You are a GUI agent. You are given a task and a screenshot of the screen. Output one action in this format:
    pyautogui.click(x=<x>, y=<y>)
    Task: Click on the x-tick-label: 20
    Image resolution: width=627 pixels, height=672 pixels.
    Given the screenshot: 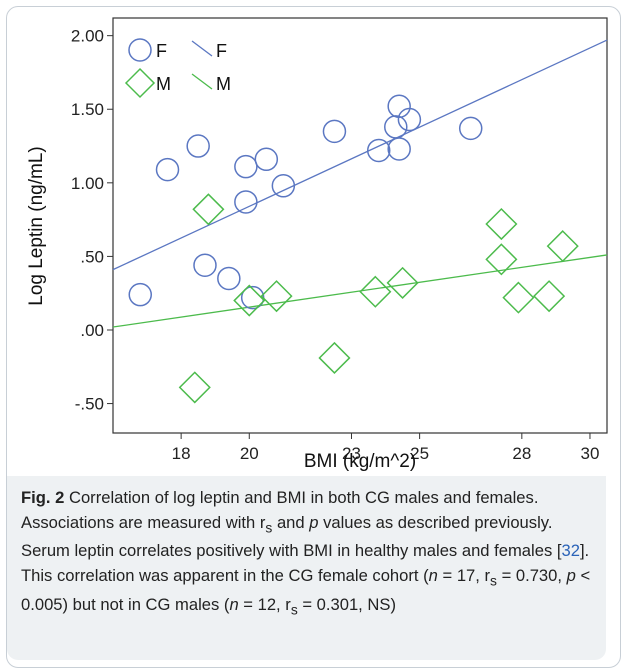 What is the action you would take?
    pyautogui.click(x=249, y=453)
    